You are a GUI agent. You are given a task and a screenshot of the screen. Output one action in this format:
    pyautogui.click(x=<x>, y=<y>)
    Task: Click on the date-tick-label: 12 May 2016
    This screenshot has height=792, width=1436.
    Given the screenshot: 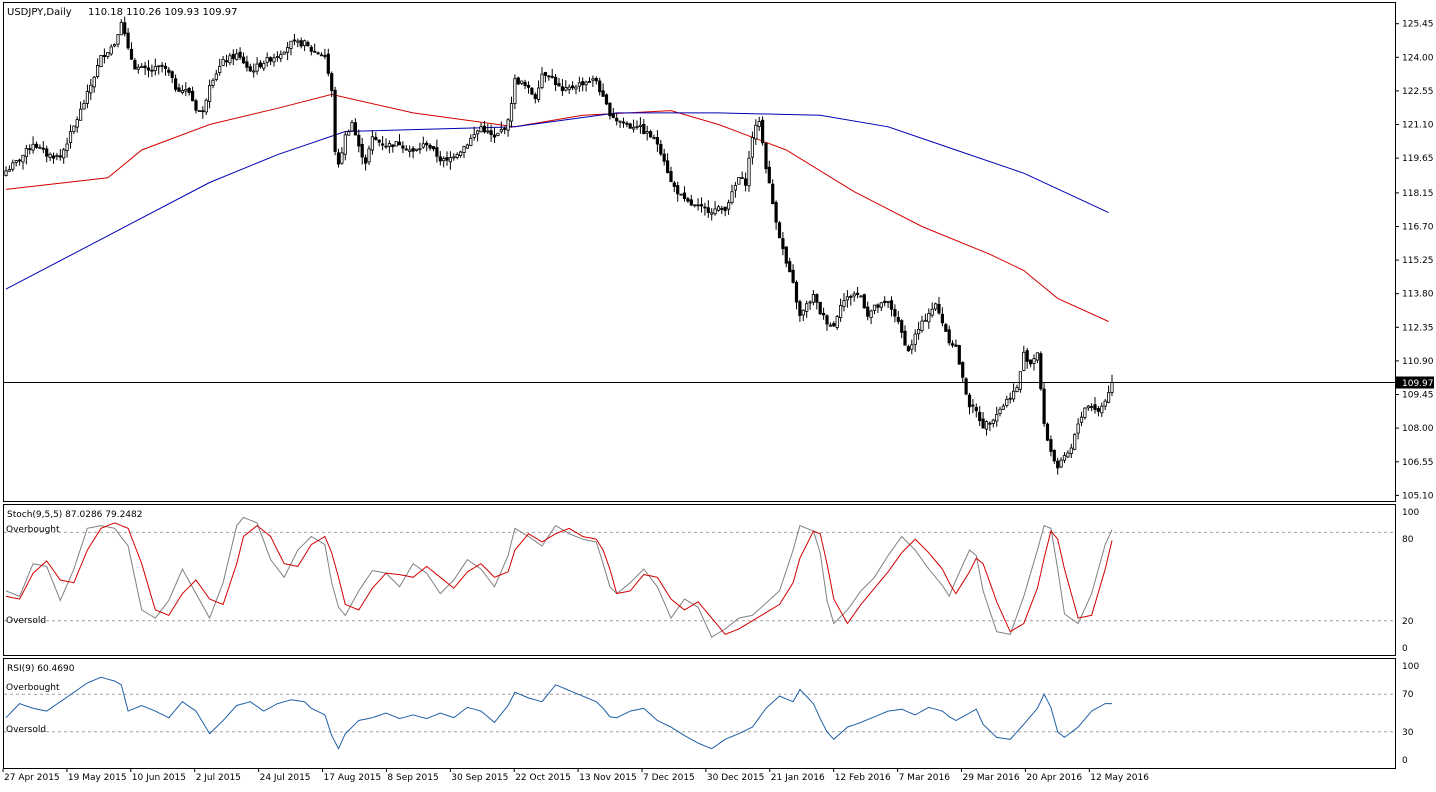 What is the action you would take?
    pyautogui.click(x=1119, y=778)
    